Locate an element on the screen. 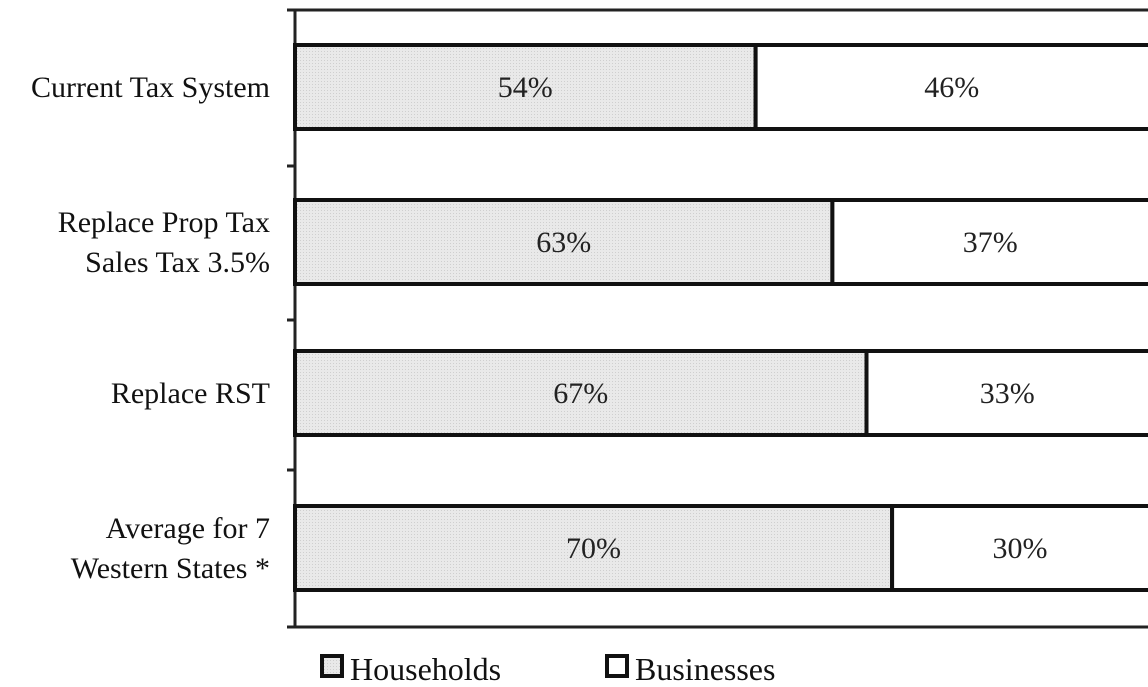 The width and height of the screenshot is (1148, 687). data-label-households: 54% is located at coordinates (525, 87).